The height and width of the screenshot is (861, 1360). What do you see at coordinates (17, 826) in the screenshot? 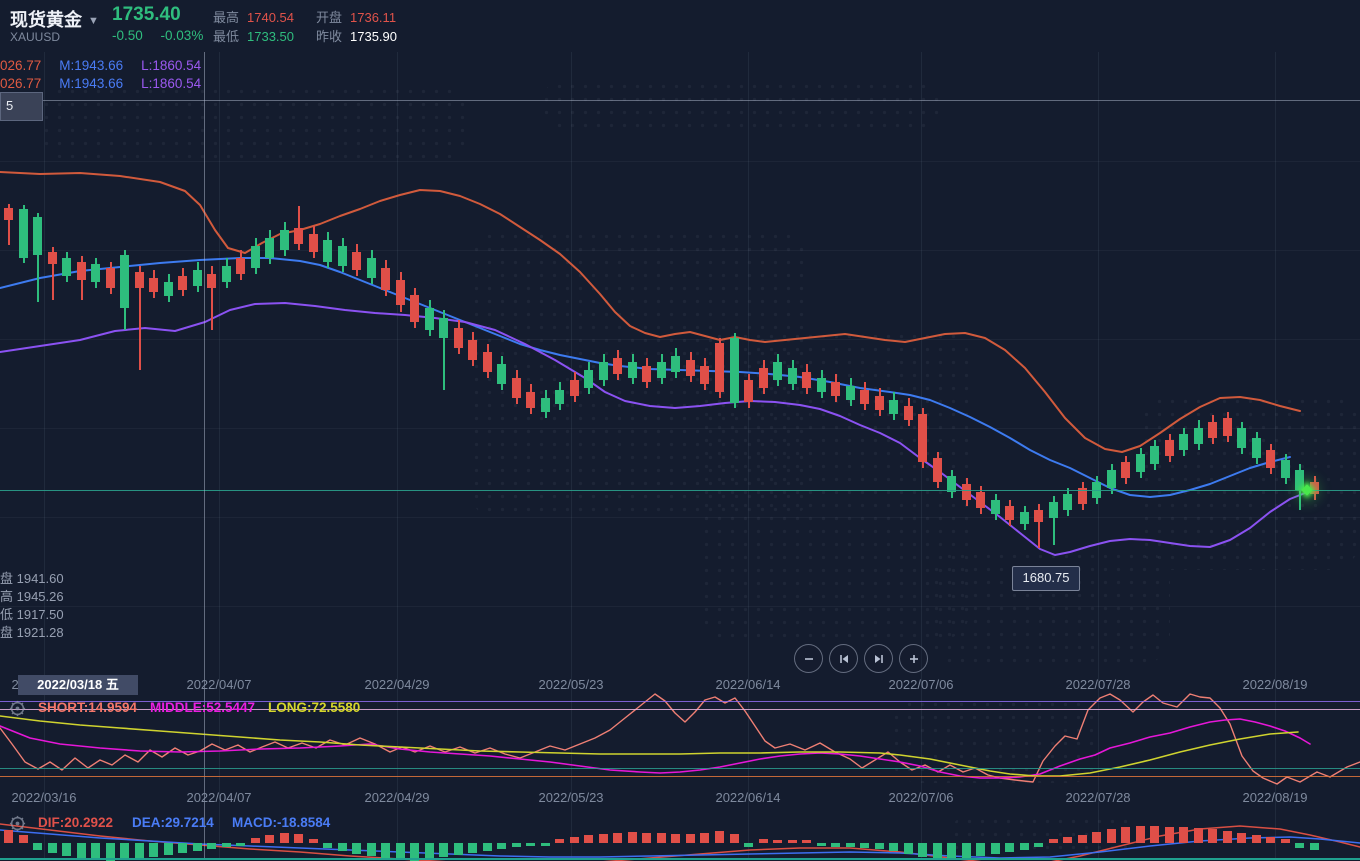
I see `macd-settings` at bounding box center [17, 826].